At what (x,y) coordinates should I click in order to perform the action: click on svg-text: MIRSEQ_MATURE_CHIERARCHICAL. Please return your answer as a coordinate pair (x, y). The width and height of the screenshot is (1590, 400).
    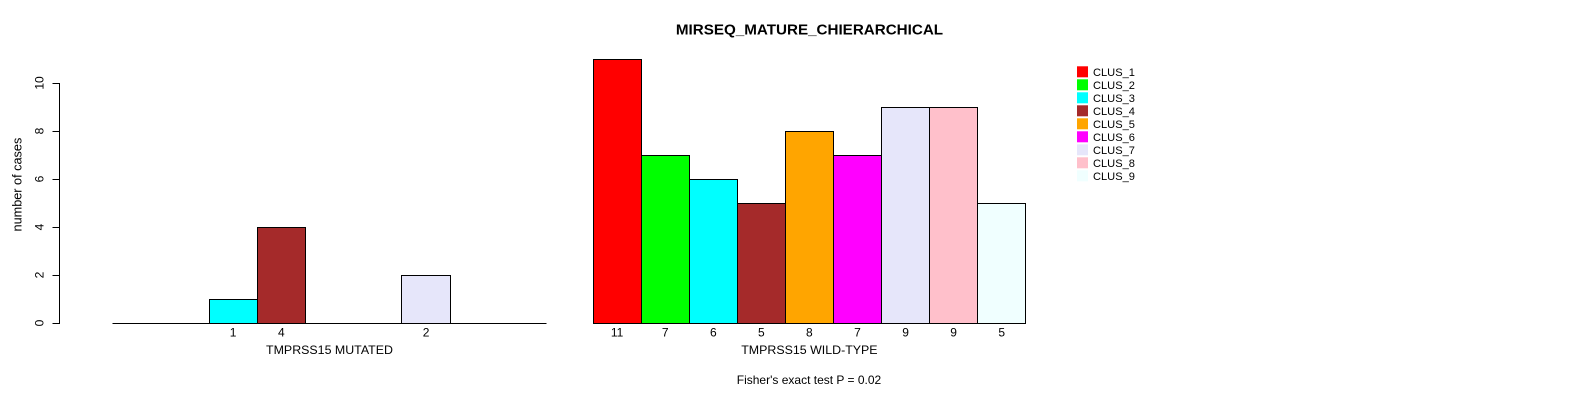
    Looking at the image, I should click on (809, 29).